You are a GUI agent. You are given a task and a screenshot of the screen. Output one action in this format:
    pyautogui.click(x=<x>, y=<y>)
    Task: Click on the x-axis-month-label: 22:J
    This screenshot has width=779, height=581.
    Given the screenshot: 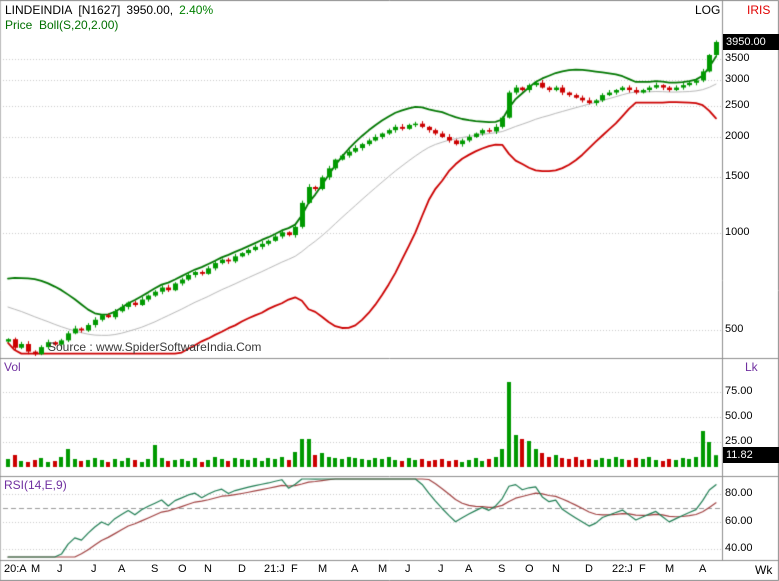 What is the action you would take?
    pyautogui.click(x=622, y=569)
    